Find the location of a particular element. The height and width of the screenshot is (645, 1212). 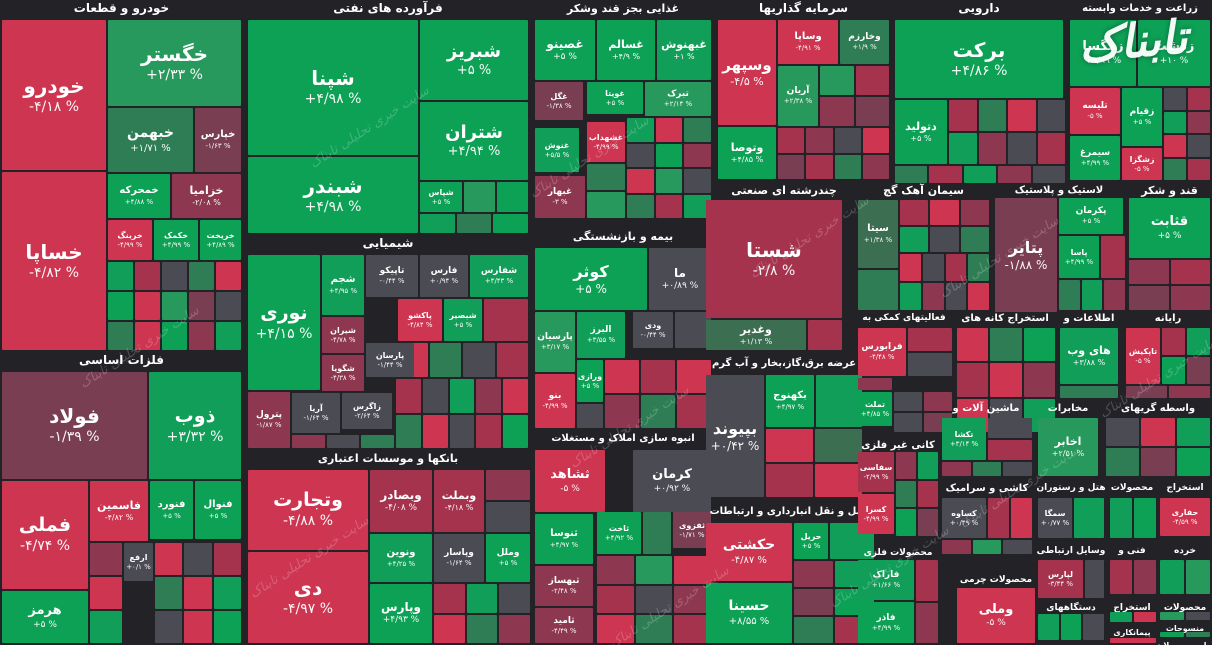

treemap-tile-ثبهساز: ثبهساز -۲/۴۸ % is located at coordinates (564, 586).